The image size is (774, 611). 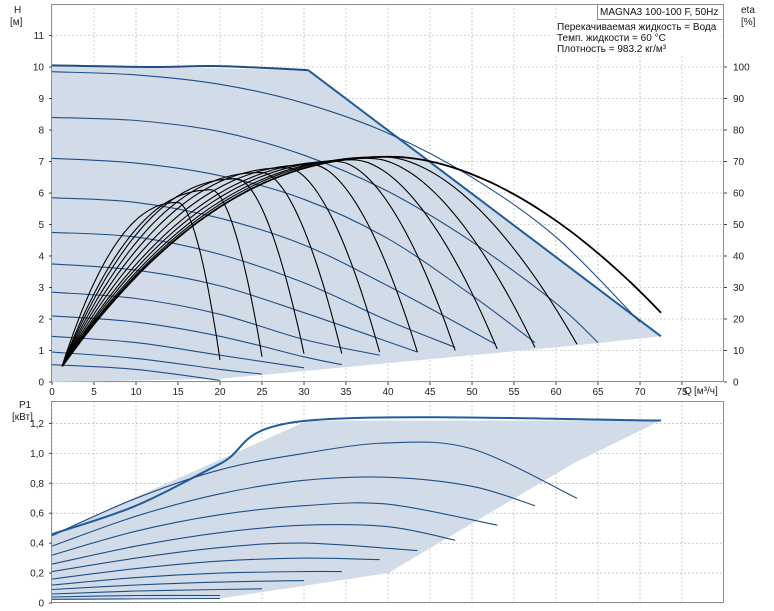 I want to click on eta-axis-unit: [%], so click(x=748, y=22).